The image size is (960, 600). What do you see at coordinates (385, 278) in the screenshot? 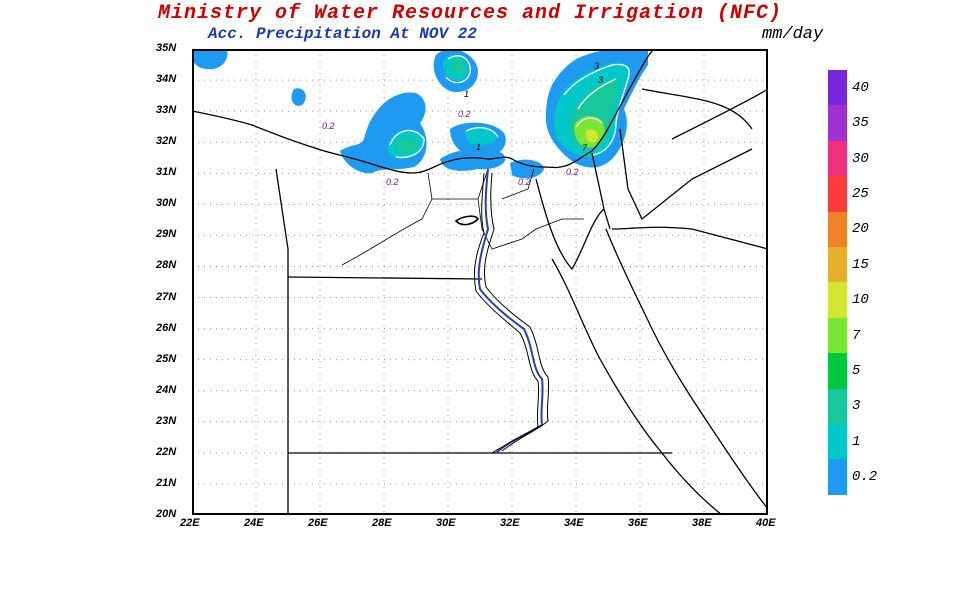
I see `border-libya-south` at bounding box center [385, 278].